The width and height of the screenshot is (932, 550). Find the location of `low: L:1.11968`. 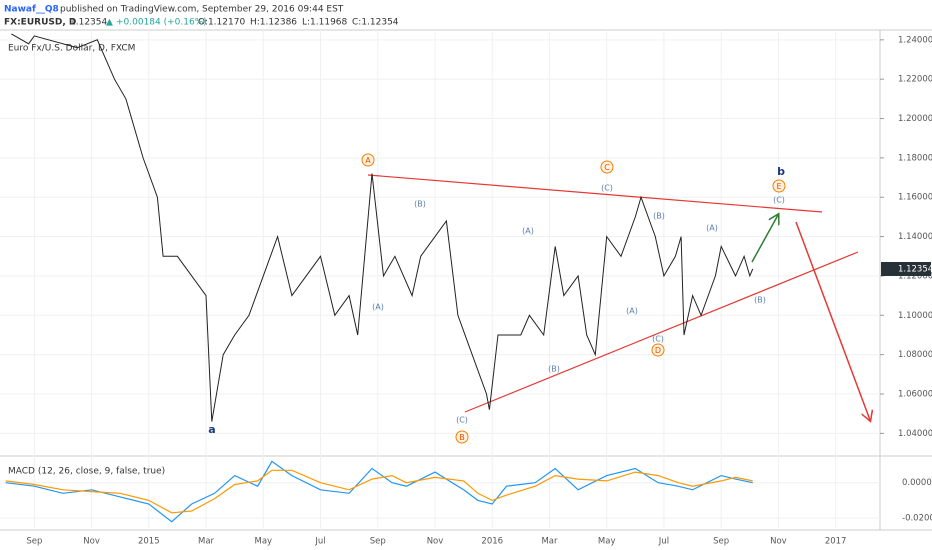

low: L:1.11968 is located at coordinates (325, 23).